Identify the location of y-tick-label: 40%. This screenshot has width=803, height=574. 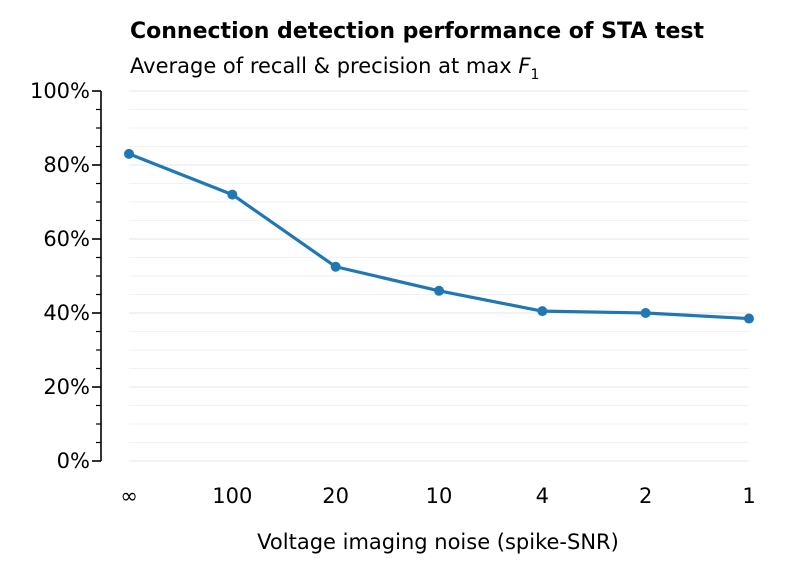
(66, 313).